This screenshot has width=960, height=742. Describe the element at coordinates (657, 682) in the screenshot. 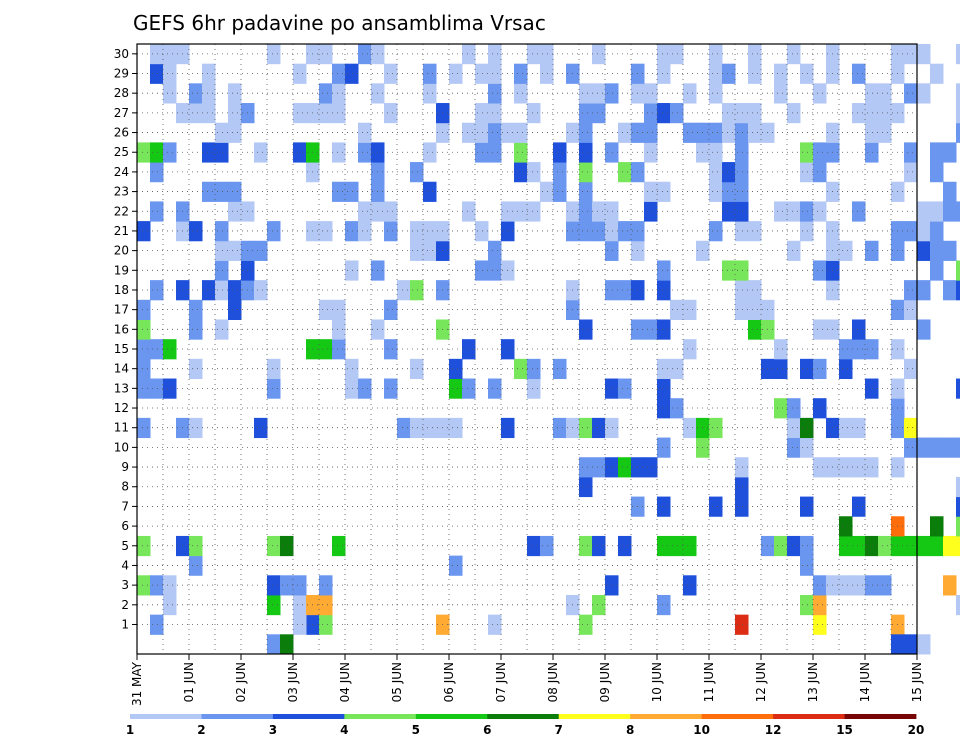

I see `x-tick-label: 10 JUN` at that location.